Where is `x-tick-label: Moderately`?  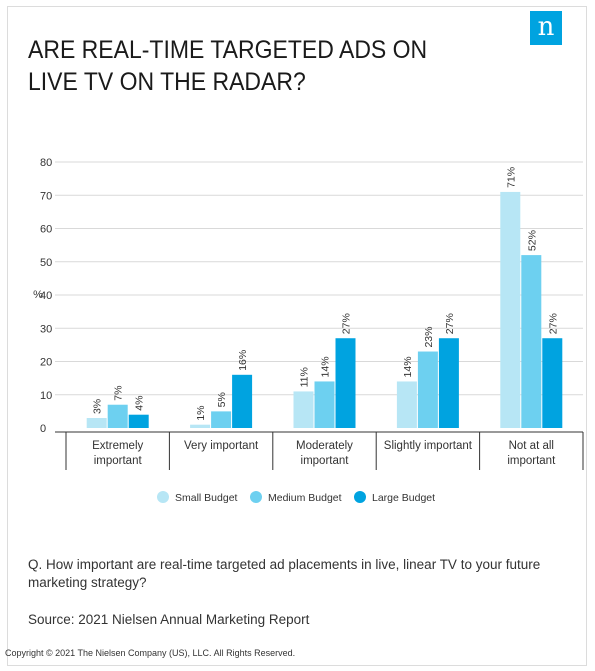 x-tick-label: Moderately is located at coordinates (324, 446).